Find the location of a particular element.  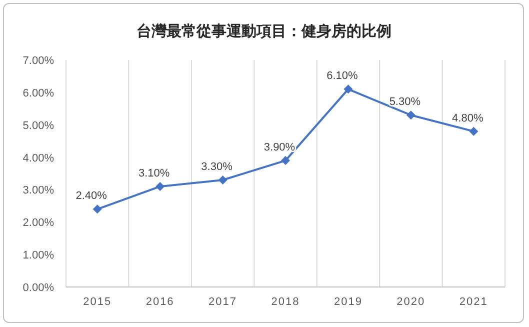

y-tick-label: 2.00% is located at coordinates (38, 223).